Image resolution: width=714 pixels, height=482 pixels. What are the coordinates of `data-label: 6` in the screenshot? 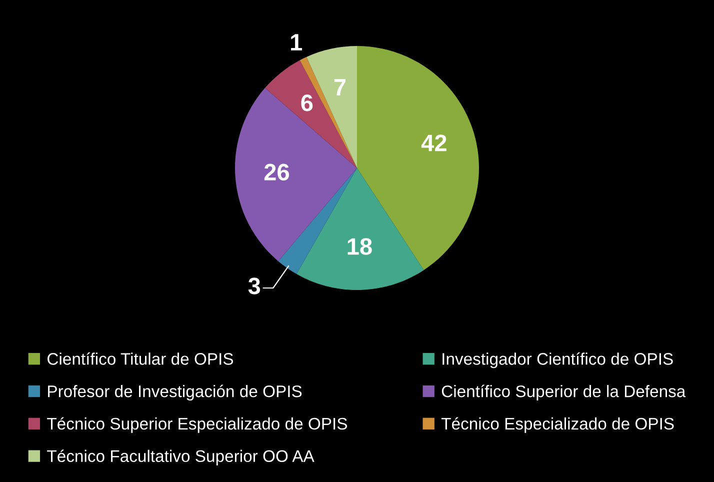 It's located at (307, 103).